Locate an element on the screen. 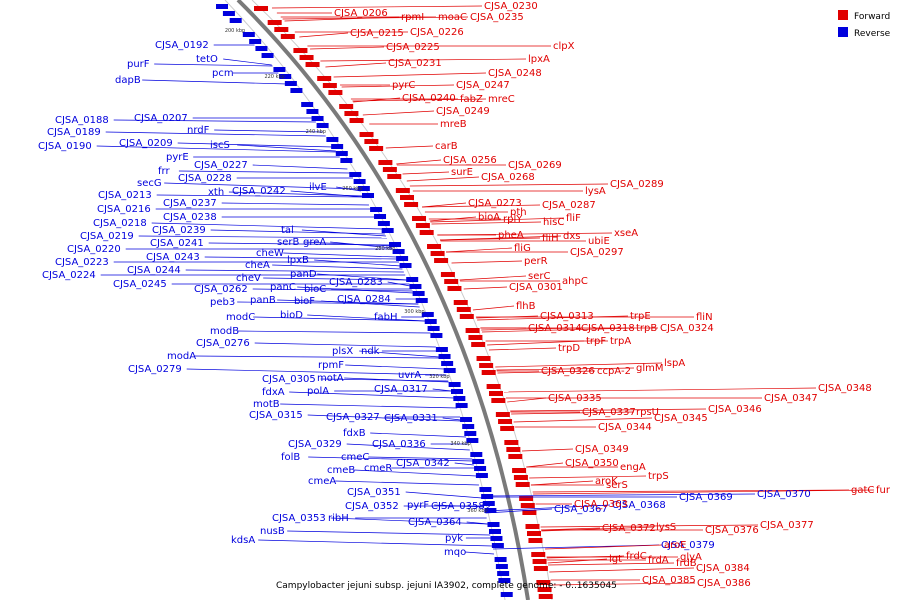 This screenshot has width=900, height=600. reverse-gene-label: CJSA_0351 is located at coordinates (374, 492).